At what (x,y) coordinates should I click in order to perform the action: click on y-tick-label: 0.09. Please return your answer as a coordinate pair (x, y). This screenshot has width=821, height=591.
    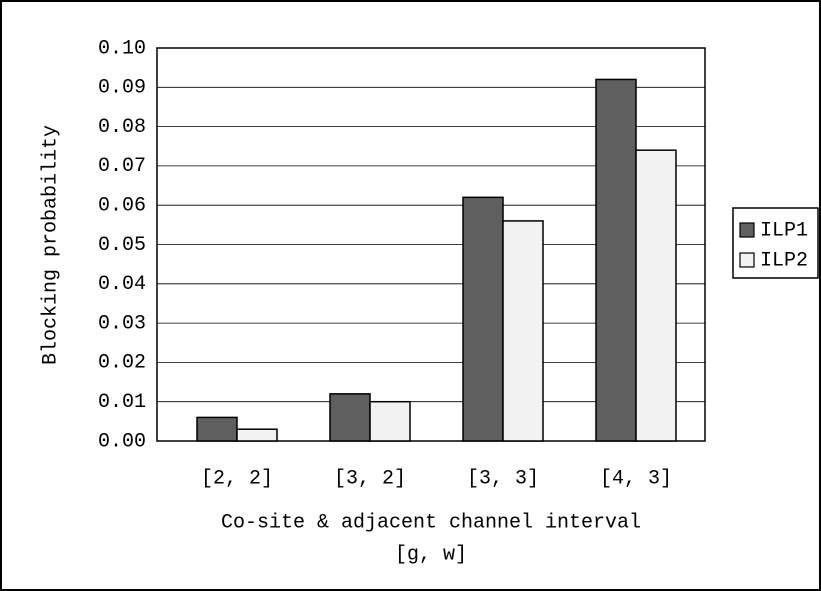
    Looking at the image, I should click on (122, 88).